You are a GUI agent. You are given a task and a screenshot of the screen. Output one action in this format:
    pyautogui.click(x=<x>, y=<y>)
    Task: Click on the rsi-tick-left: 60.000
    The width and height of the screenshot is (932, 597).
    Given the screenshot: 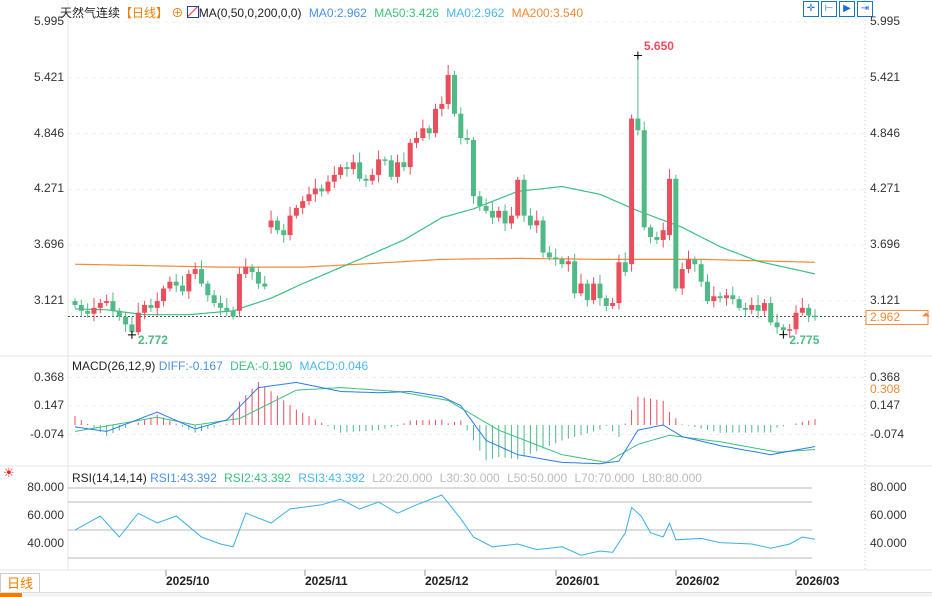 What is the action you would take?
    pyautogui.click(x=45, y=515)
    